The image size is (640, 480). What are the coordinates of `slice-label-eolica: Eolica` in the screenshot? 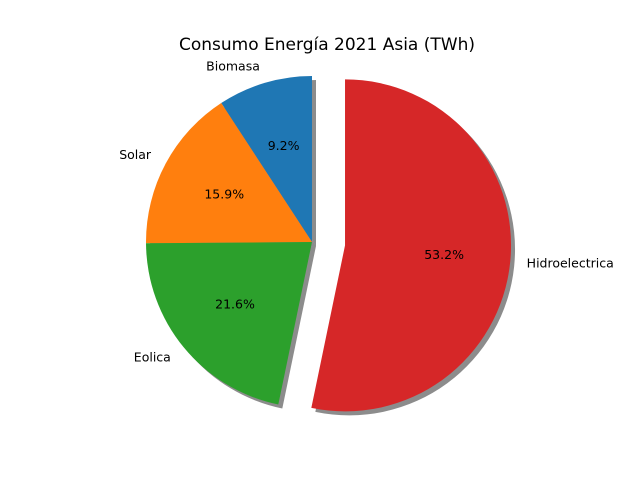 It's located at (152, 356).